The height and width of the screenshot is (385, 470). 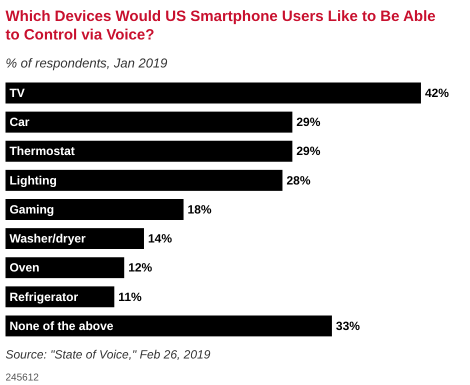 I want to click on y-tick-label: Lighting, so click(x=33, y=180).